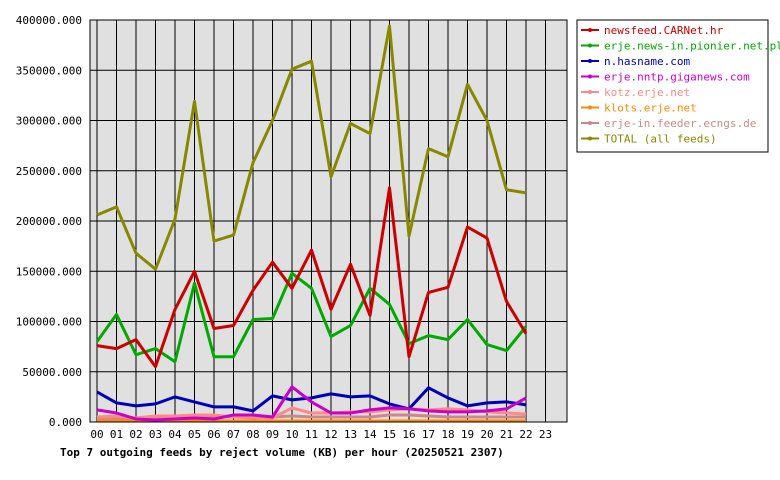  I want to click on x-tick-label: 20, so click(486, 434).